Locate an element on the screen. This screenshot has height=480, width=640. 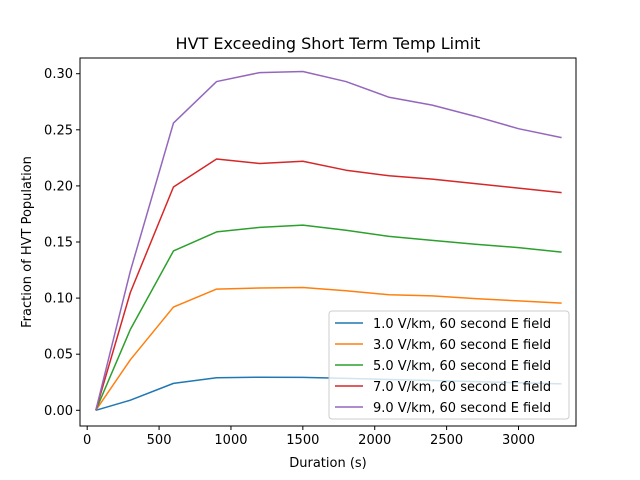
x-tick-label: 2500 is located at coordinates (446, 440).